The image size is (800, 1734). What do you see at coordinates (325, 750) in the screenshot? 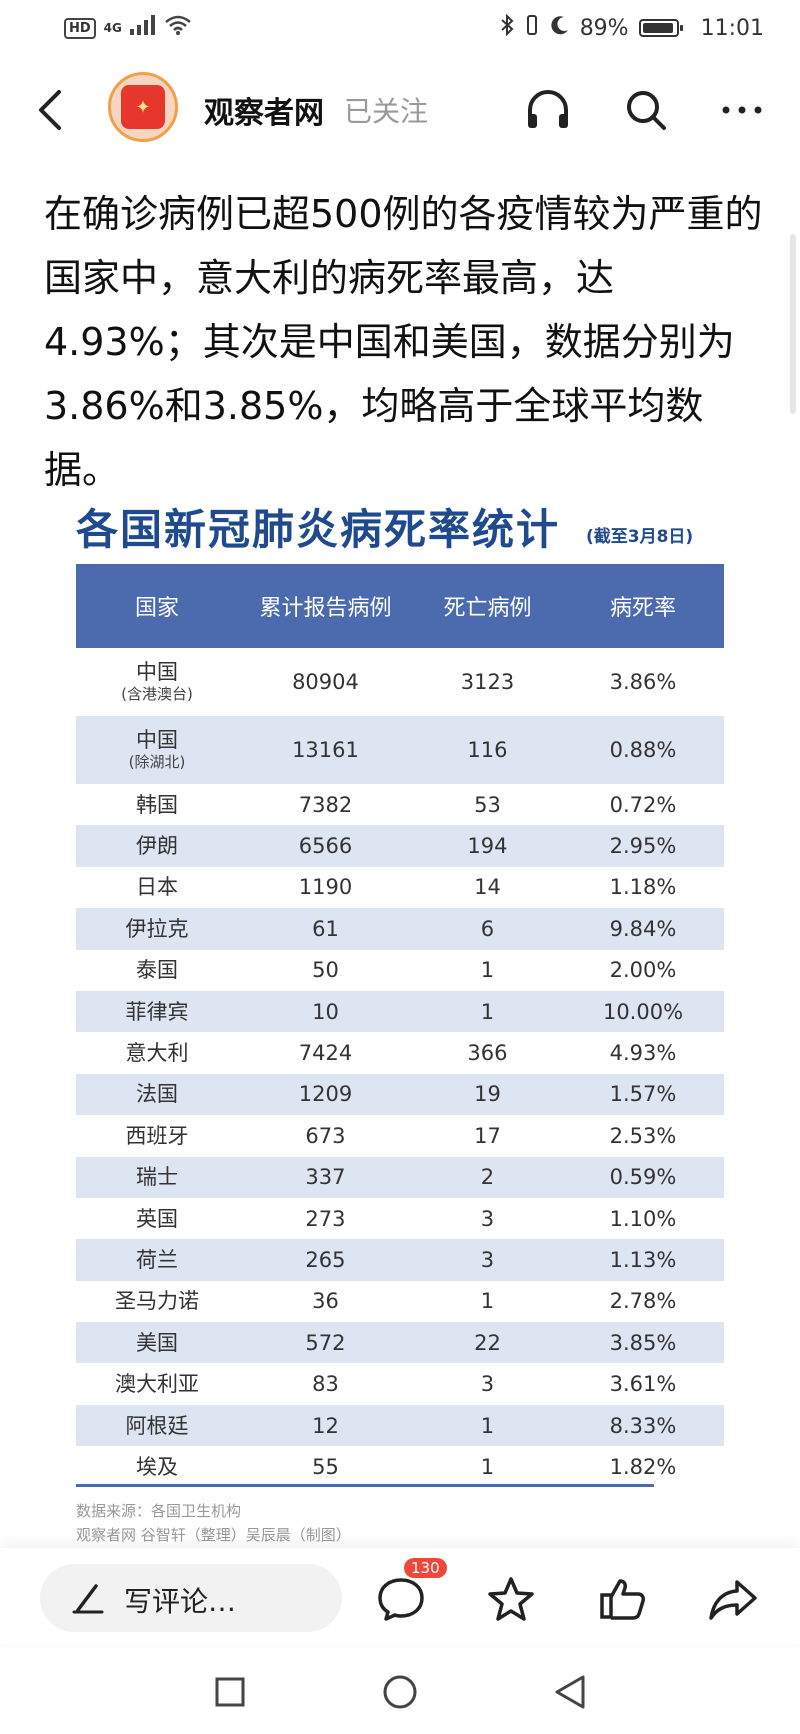
I see `cell-cases: 13161` at bounding box center [325, 750].